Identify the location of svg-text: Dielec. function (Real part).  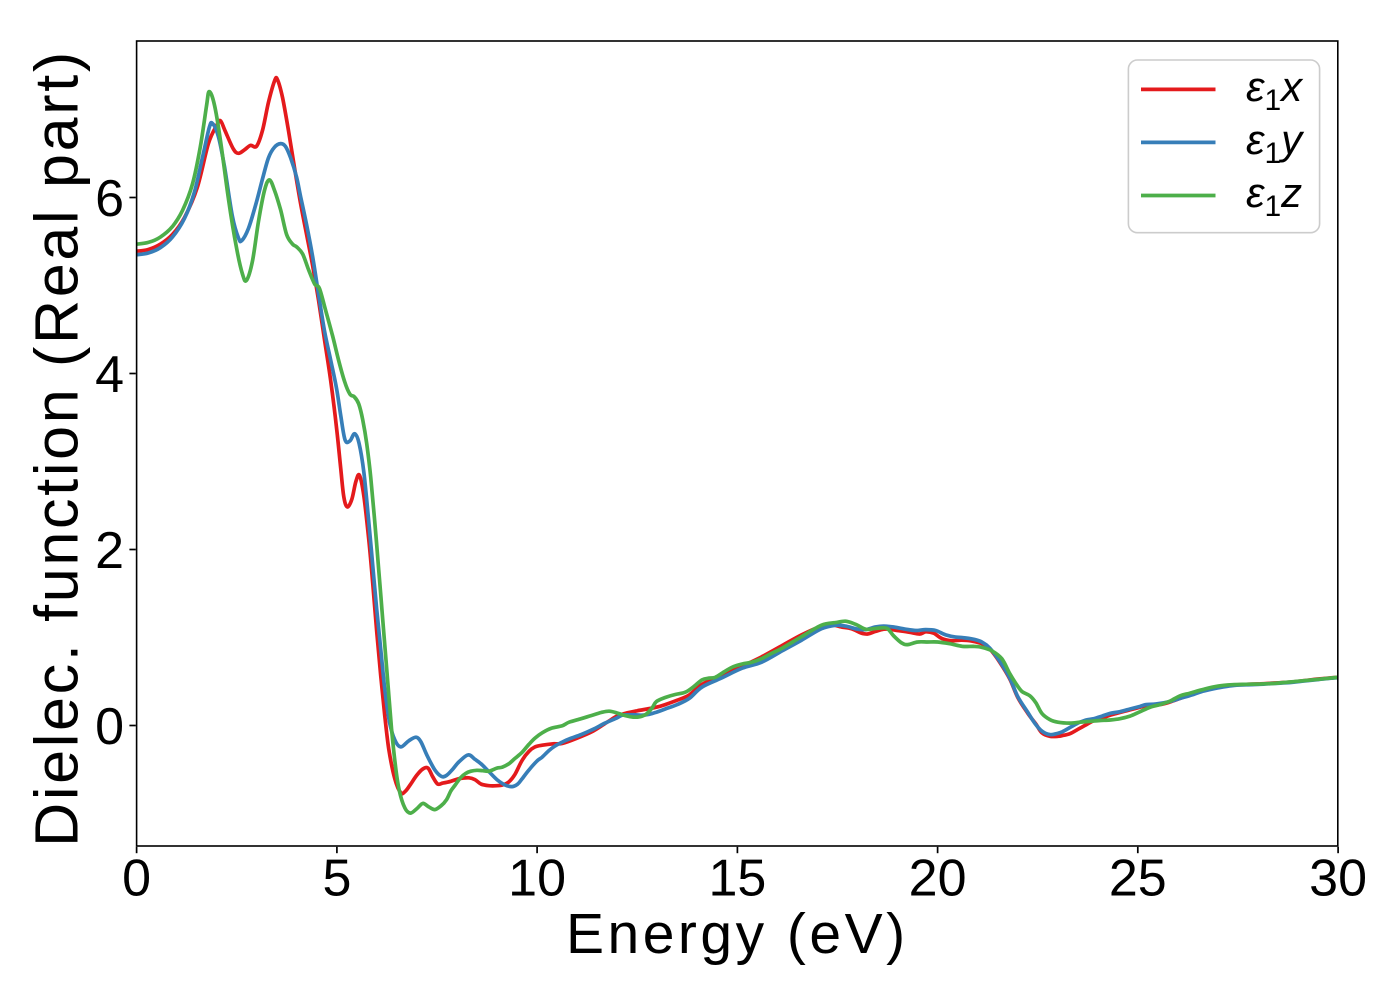
(57, 448).